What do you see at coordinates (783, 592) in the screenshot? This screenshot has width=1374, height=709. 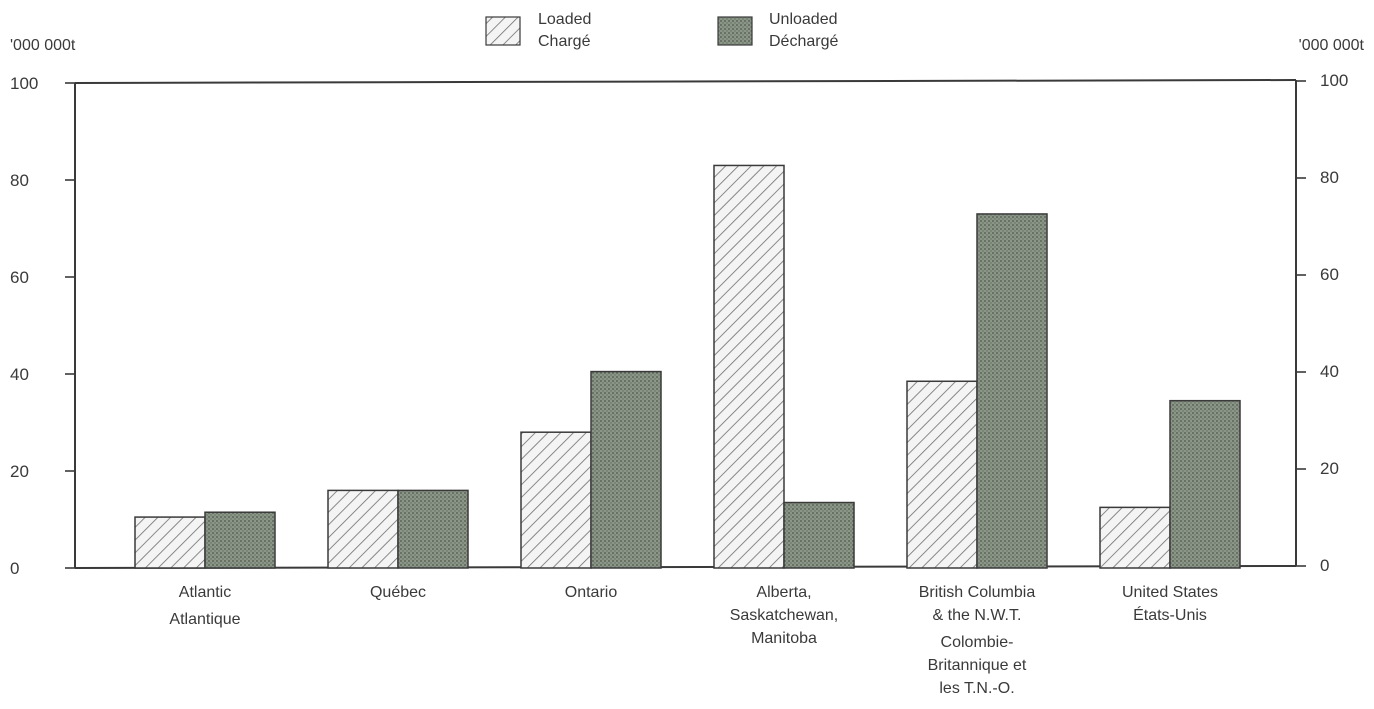 I see `category-label: Alberta,` at bounding box center [783, 592].